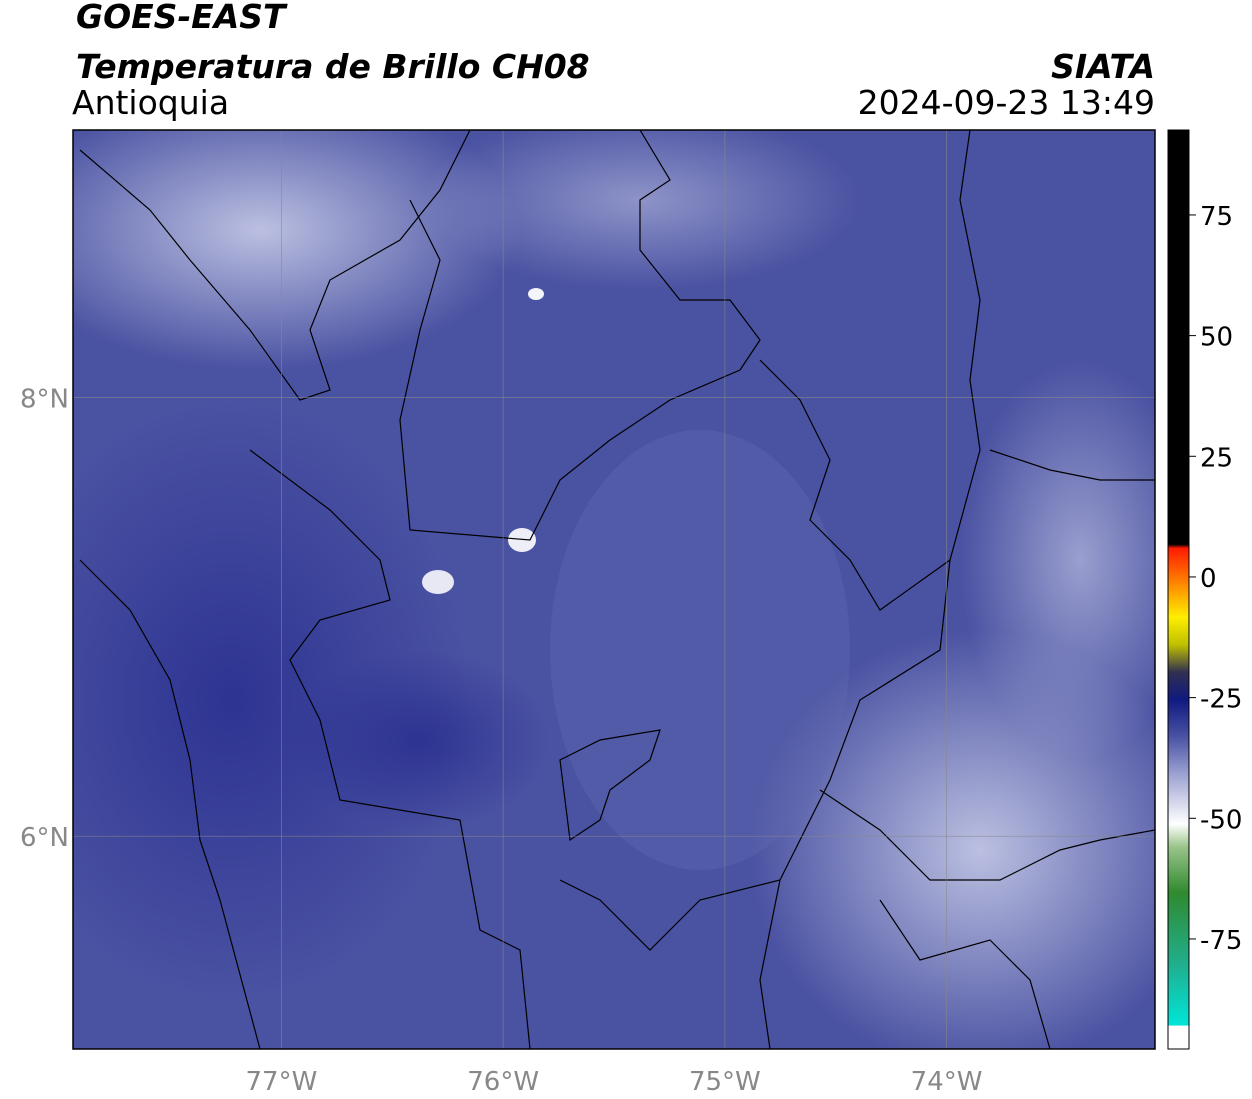 The height and width of the screenshot is (1099, 1252). I want to click on colorbar-tick-label: 25, so click(1216, 458).